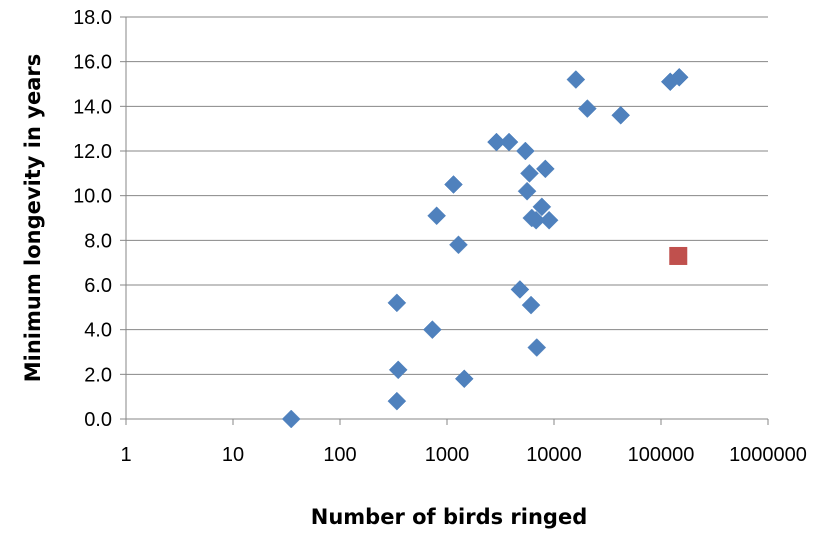  Describe the element at coordinates (98, 286) in the screenshot. I see `y-tick-label: 6.0` at that location.